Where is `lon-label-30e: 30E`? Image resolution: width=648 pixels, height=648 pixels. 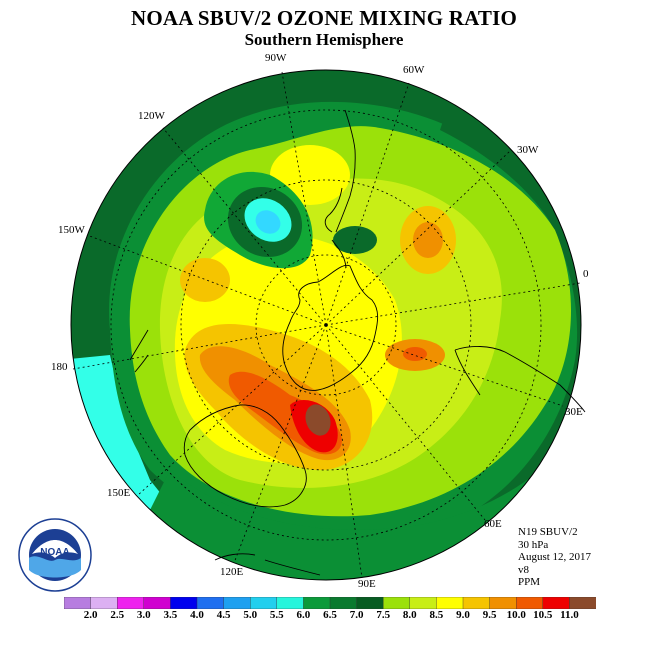
lon-label-30e: 30E is located at coordinates (574, 412).